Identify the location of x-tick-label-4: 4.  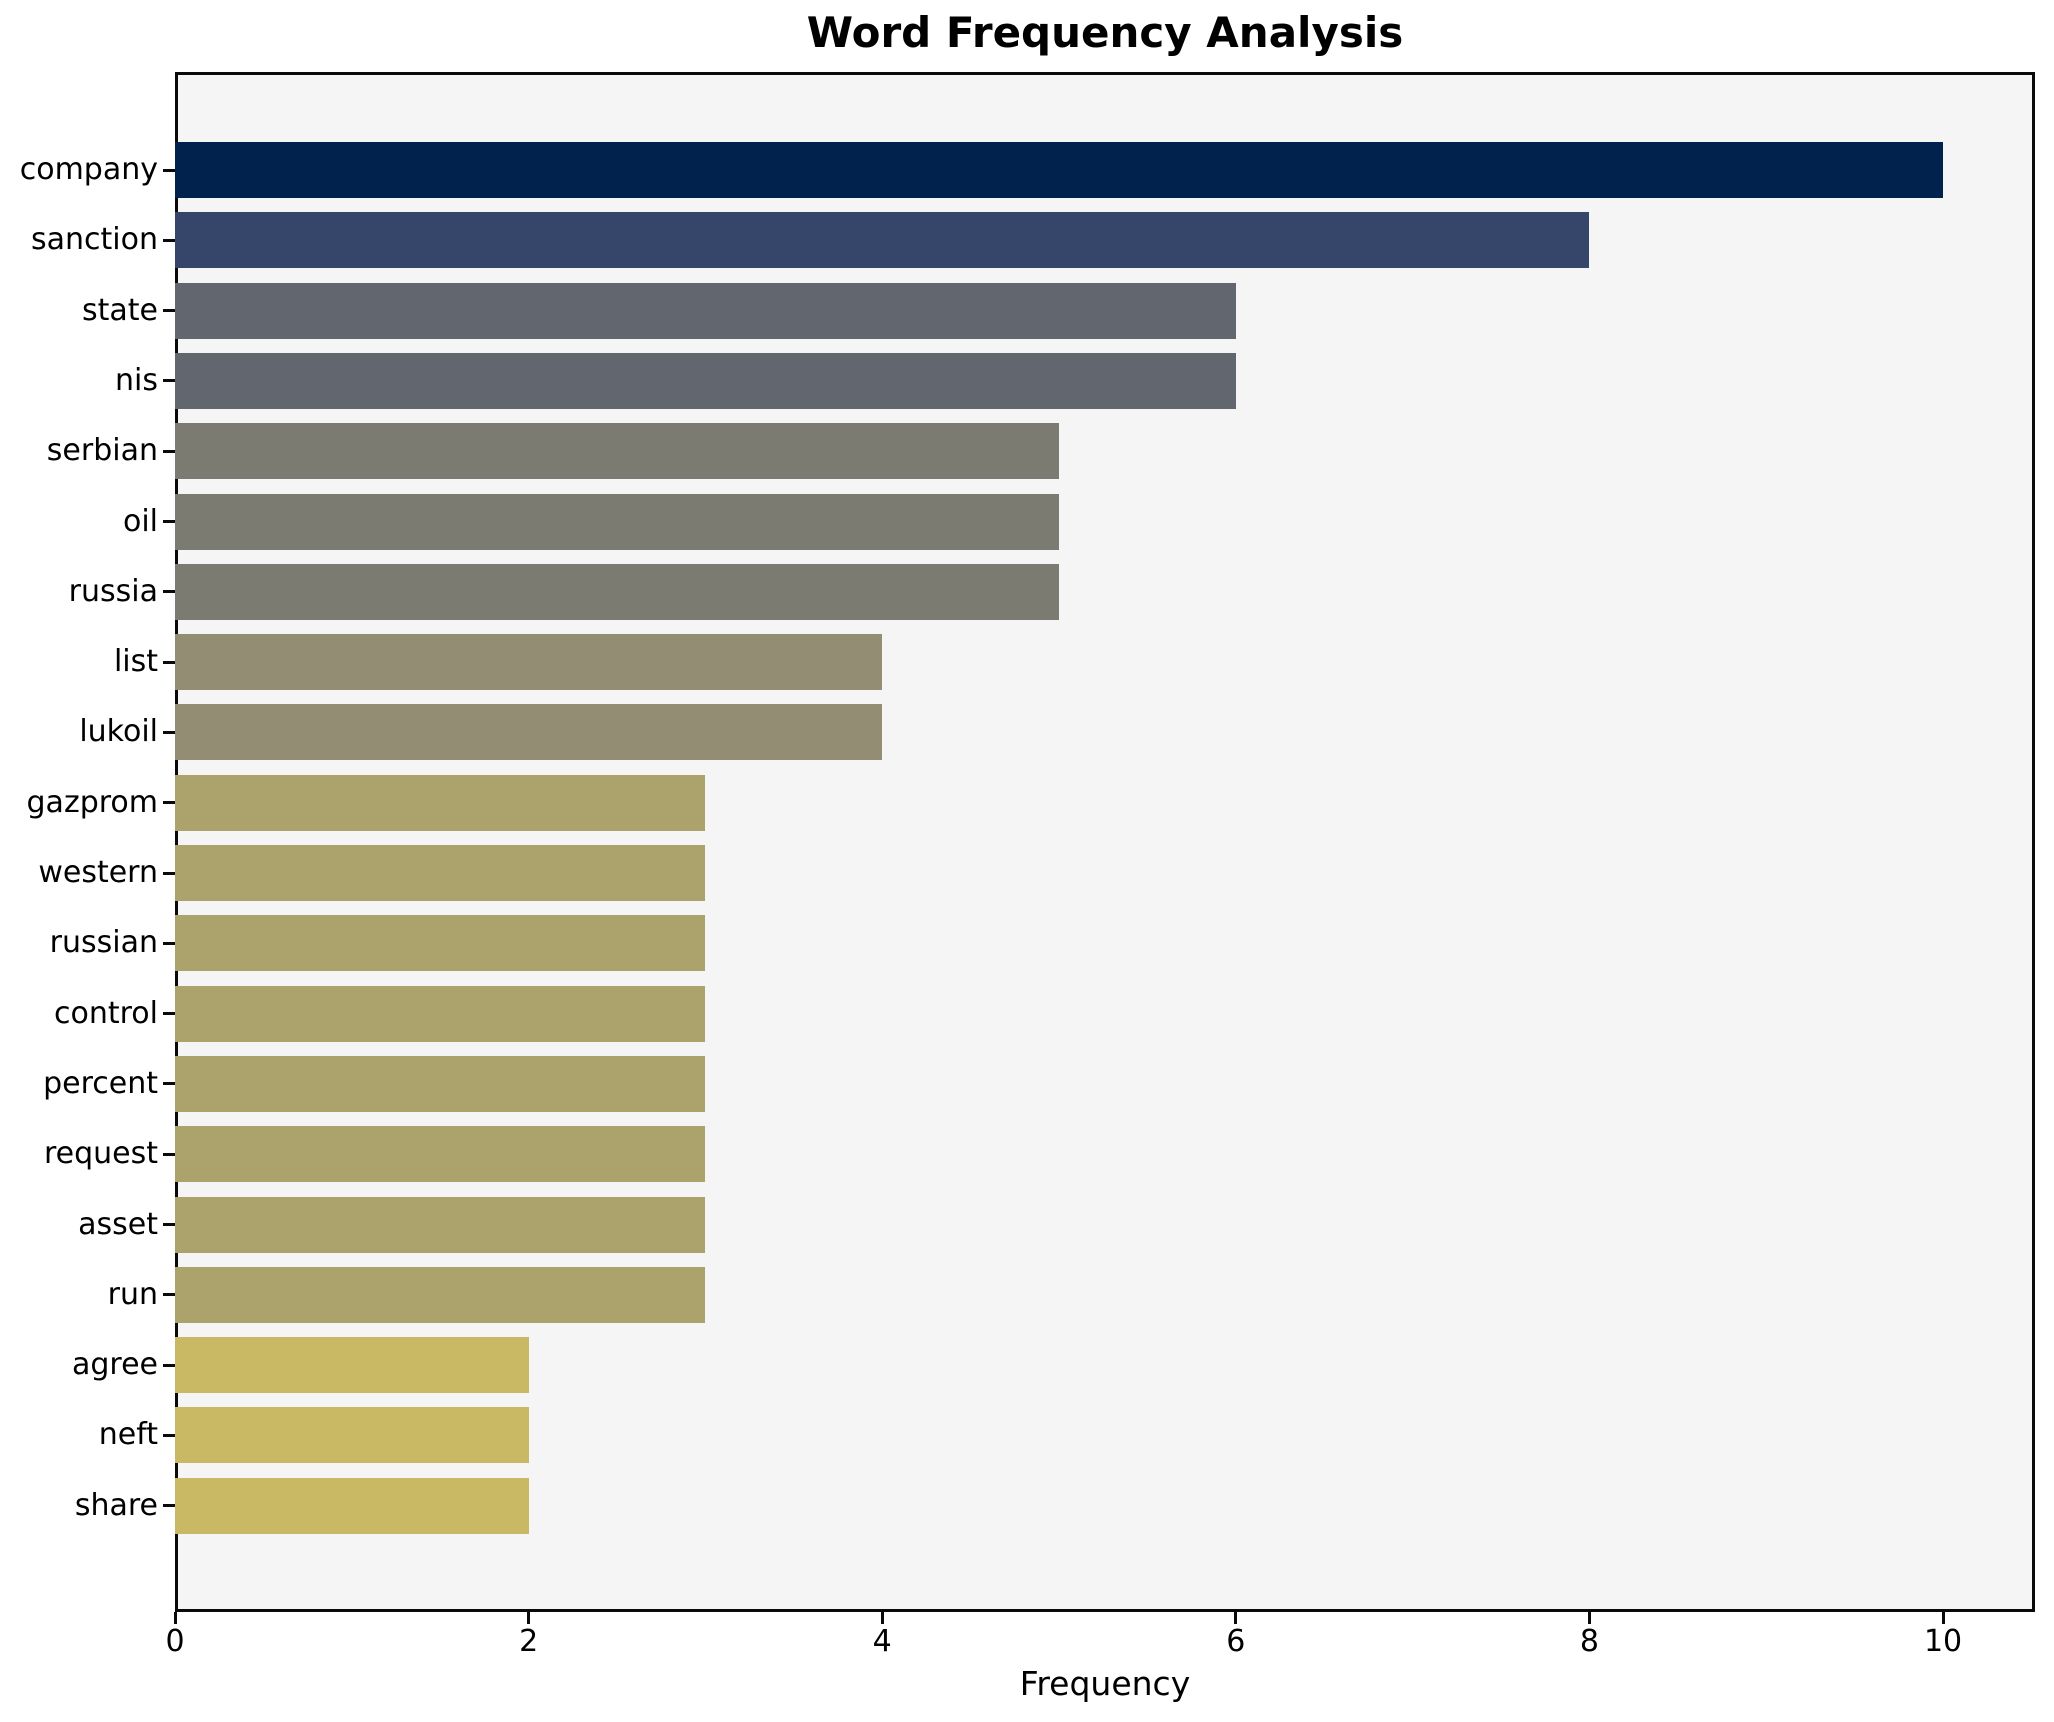
(882, 1641).